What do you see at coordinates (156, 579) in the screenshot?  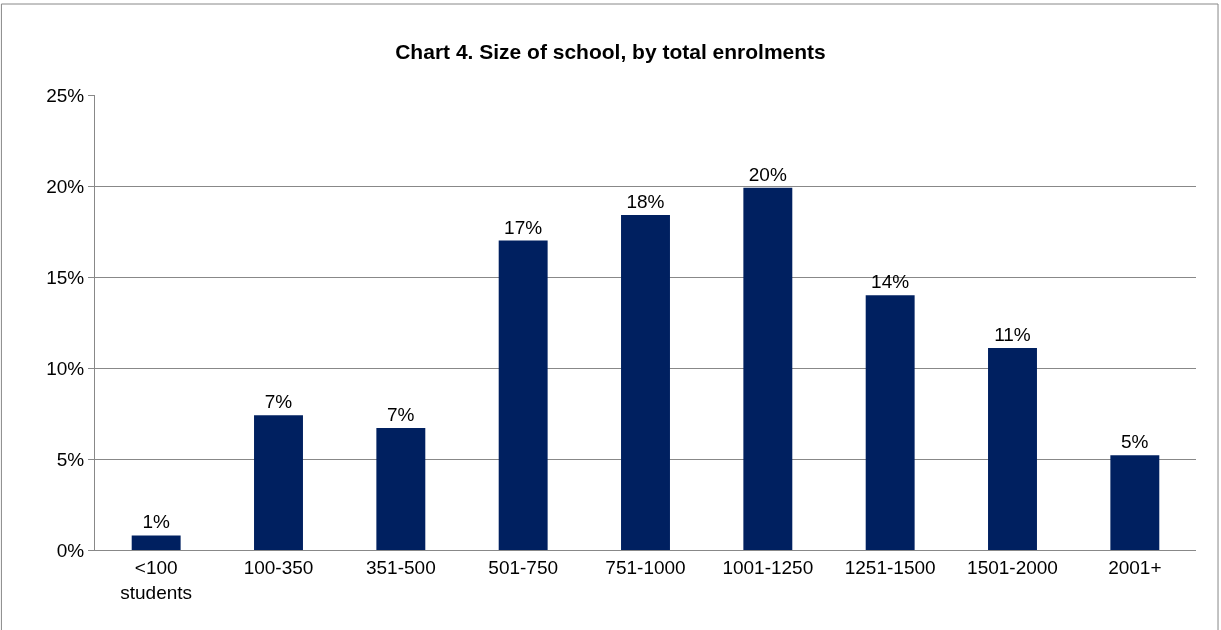 I see `x-tick-label: <100 students` at bounding box center [156, 579].